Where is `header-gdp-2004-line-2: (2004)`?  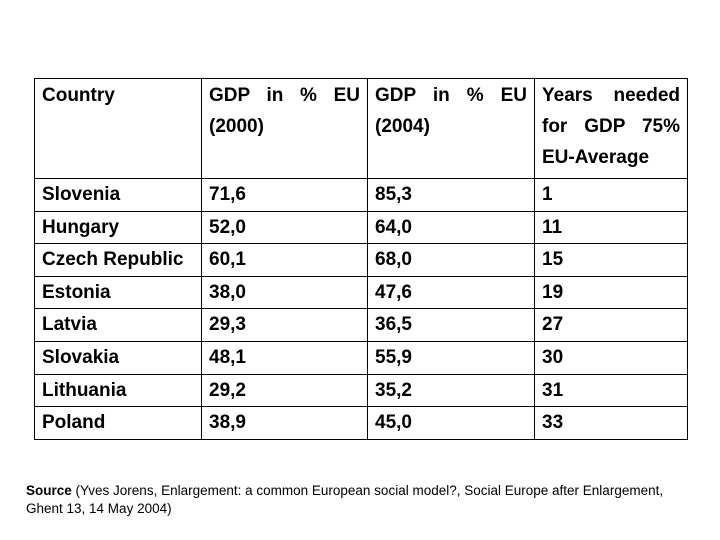
header-gdp-2004-line-2: (2004) is located at coordinates (402, 126).